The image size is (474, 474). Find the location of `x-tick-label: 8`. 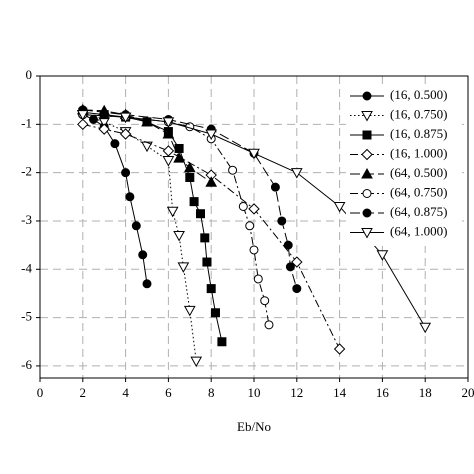

x-tick-label: 8 is located at coordinates (211, 392).